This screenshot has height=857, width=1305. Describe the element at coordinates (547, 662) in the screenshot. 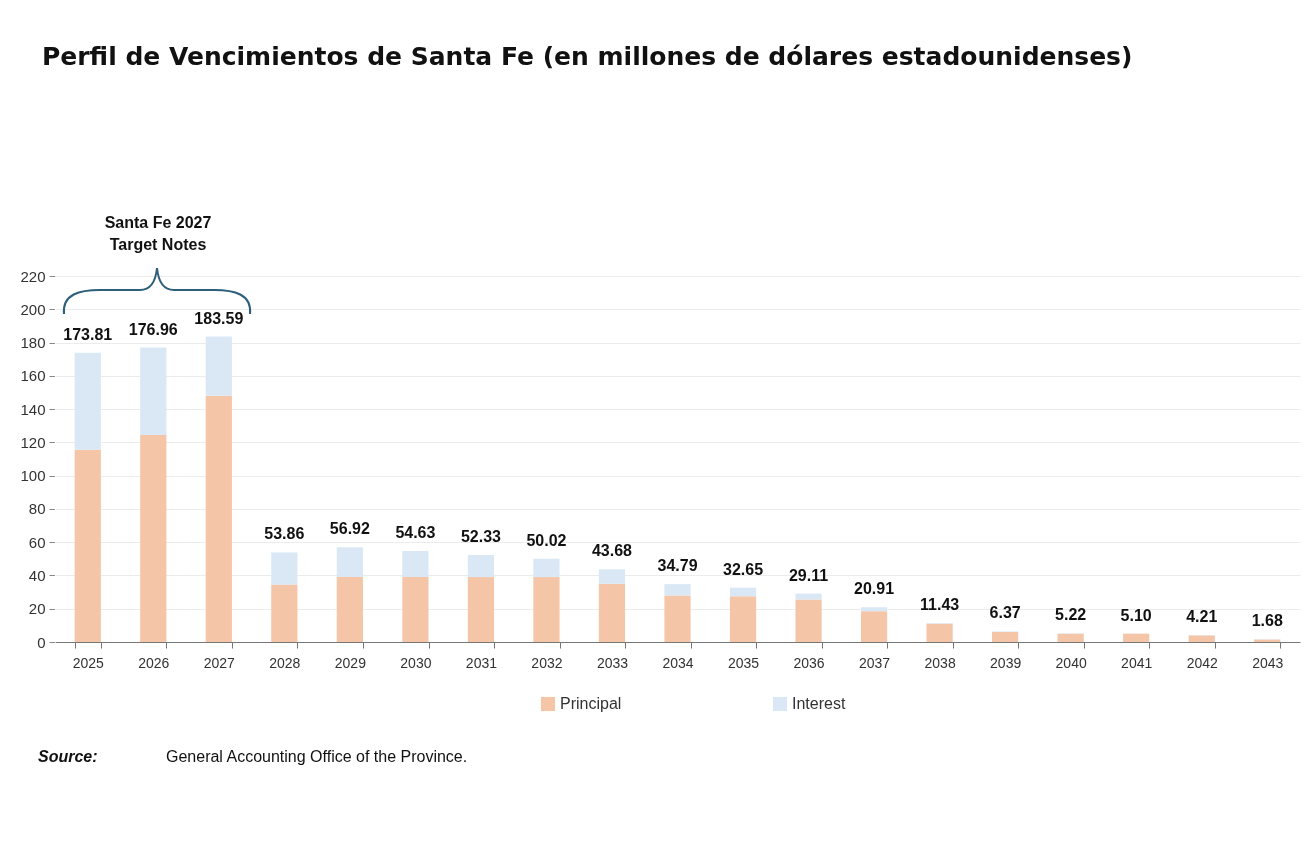

I see `x-tick-label: 2032` at that location.